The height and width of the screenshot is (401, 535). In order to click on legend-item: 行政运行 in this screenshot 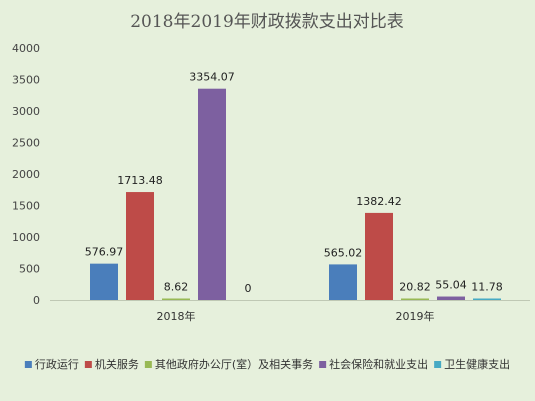, I will do `click(51, 364)`.